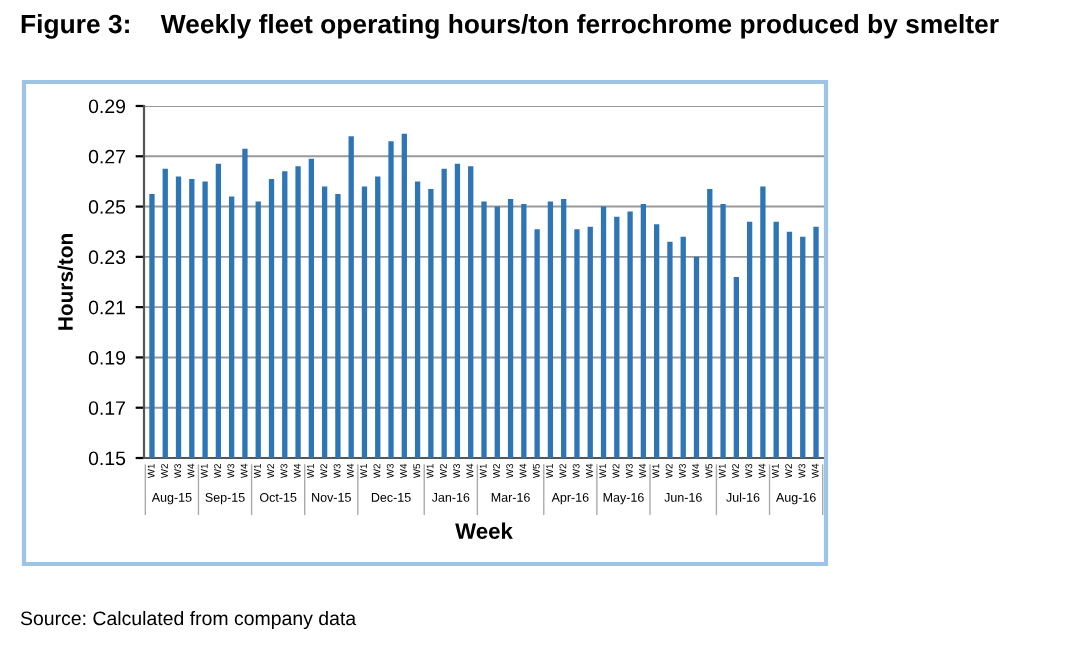  I want to click on y-tick-label: 0.25, so click(107, 207).